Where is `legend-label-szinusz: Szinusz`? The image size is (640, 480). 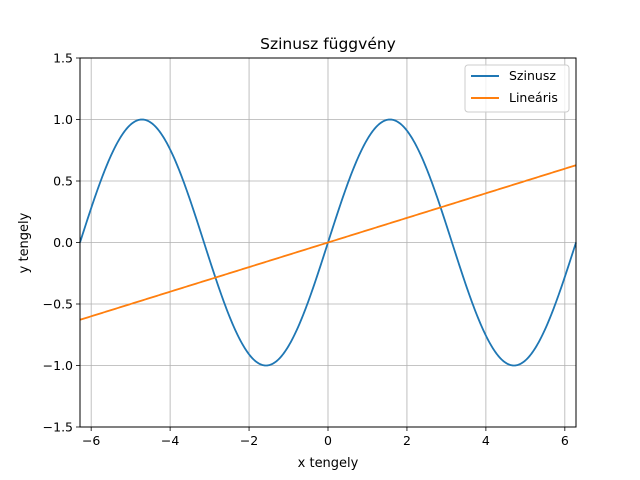
legend-label-szinusz: Szinusz is located at coordinates (532, 75).